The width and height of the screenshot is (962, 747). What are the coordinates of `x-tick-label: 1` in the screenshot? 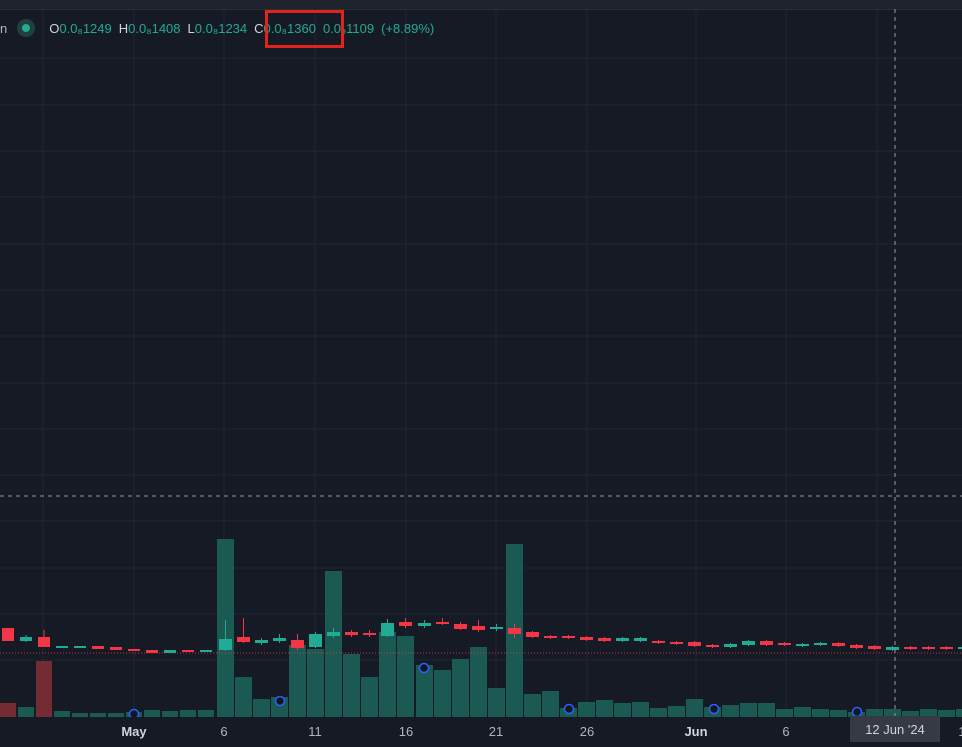 It's located at (960, 731).